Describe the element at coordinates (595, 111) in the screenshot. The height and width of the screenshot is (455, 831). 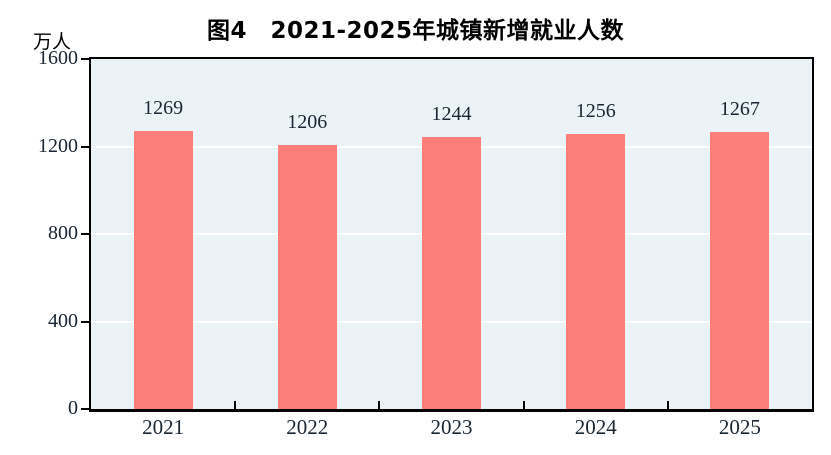
I see `bar-value-label-2024: 1256` at that location.